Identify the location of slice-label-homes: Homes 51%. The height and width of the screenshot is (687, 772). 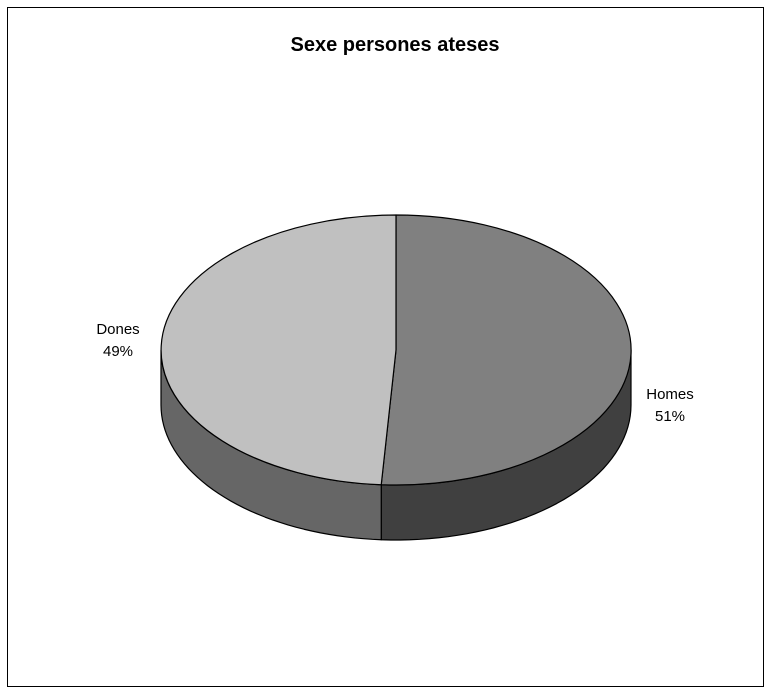
(670, 406).